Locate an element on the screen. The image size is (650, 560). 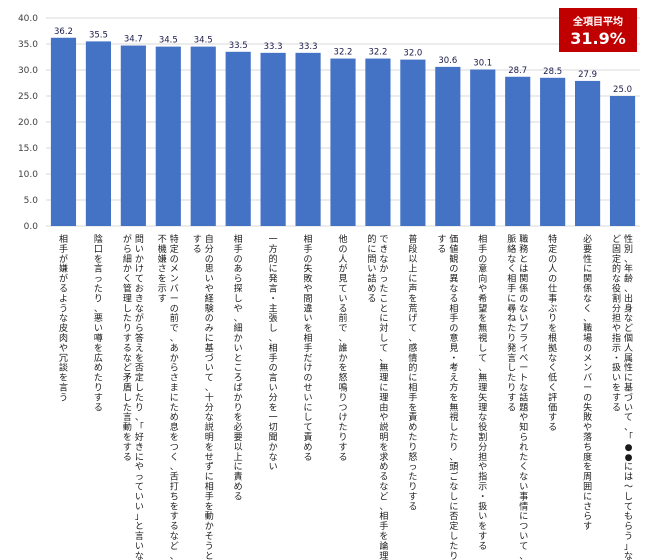
svg-text: 題 is located at coordinates (523, 407).